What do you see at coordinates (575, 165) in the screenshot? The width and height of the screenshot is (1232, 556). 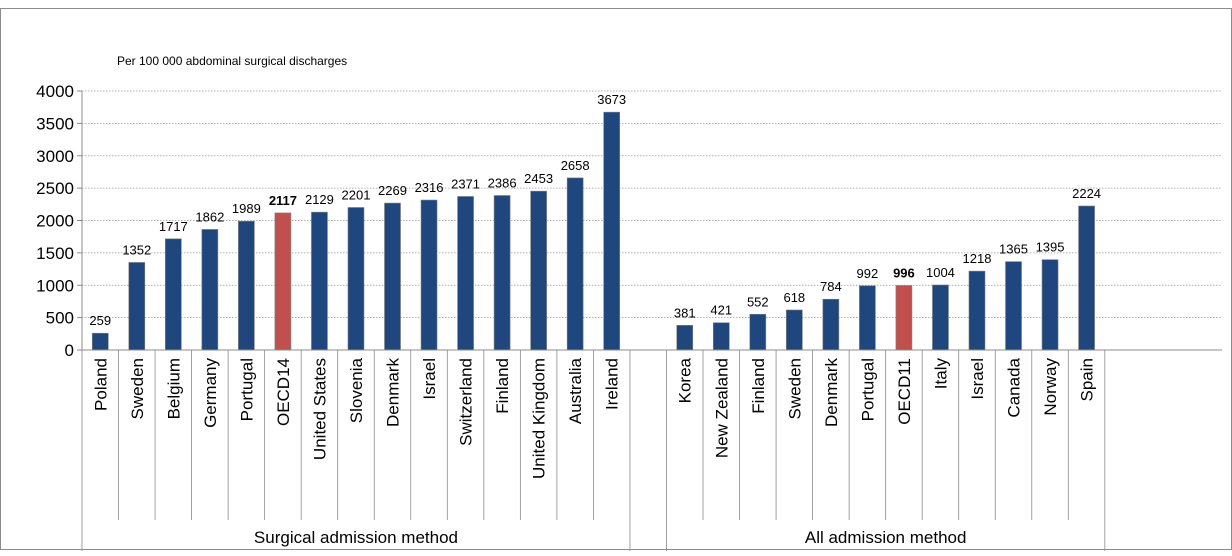 I see `data-label: 2658` at bounding box center [575, 165].